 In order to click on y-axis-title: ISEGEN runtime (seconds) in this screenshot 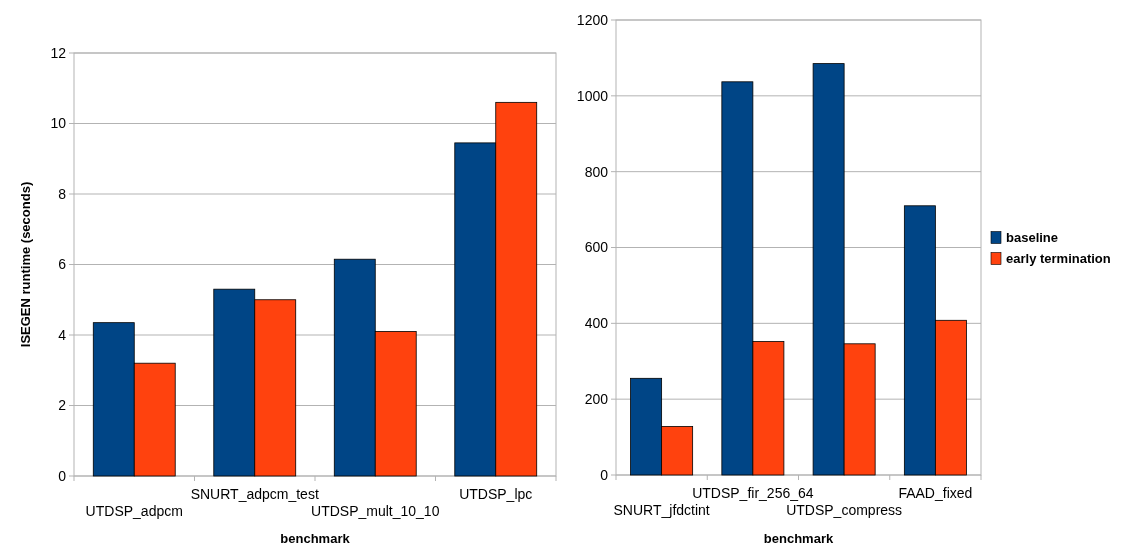, I will do `click(25, 264)`.